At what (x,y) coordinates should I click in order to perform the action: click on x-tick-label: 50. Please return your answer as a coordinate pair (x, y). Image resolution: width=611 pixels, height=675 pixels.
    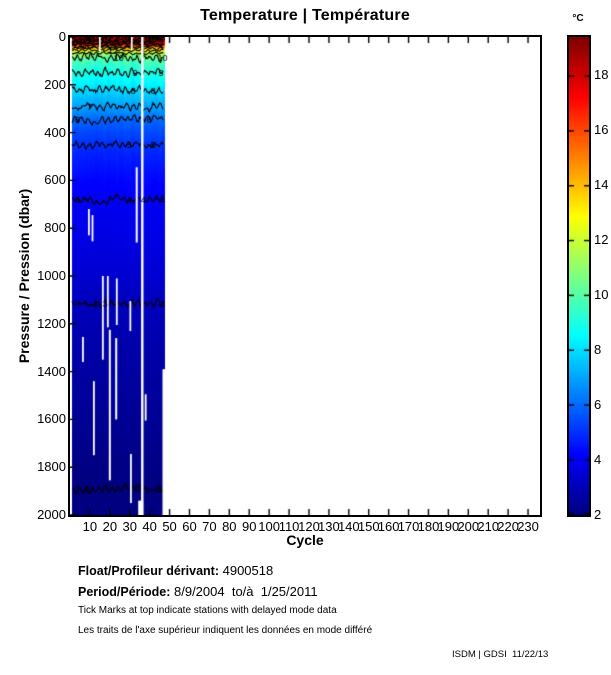
    Looking at the image, I should click on (169, 526).